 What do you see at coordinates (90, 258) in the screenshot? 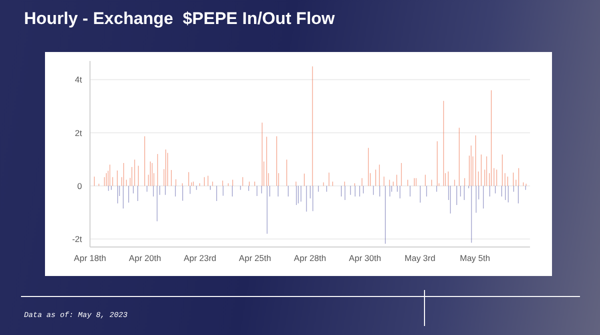
I see `x-tick-label: Apr 18th` at bounding box center [90, 258].